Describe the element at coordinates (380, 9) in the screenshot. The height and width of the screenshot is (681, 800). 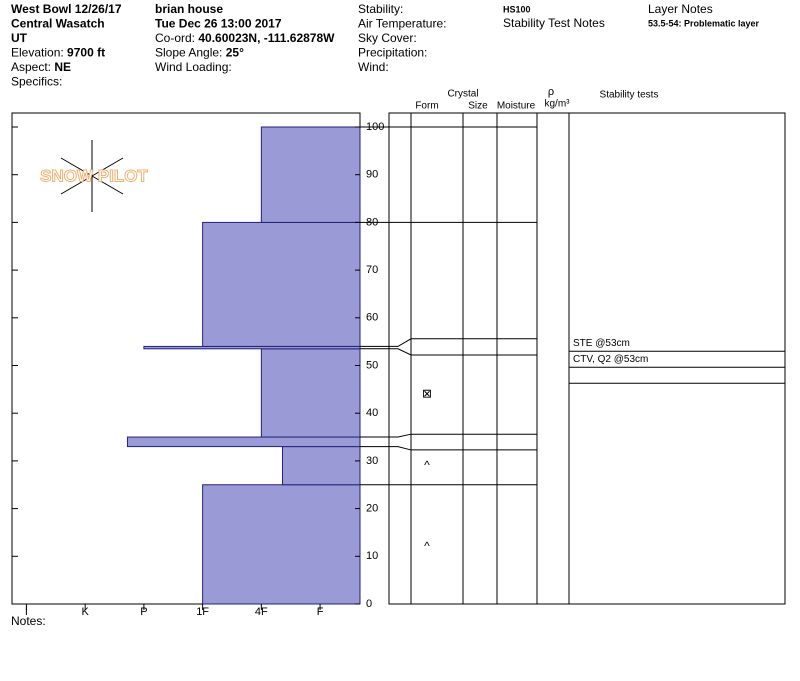
I see `header-field: Stability:` at that location.